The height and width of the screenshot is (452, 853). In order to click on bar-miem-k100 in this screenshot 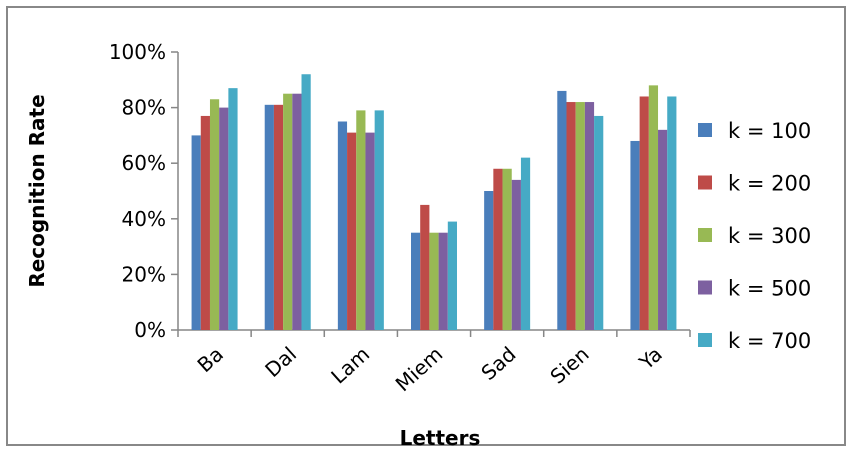, I will do `click(416, 281)`.